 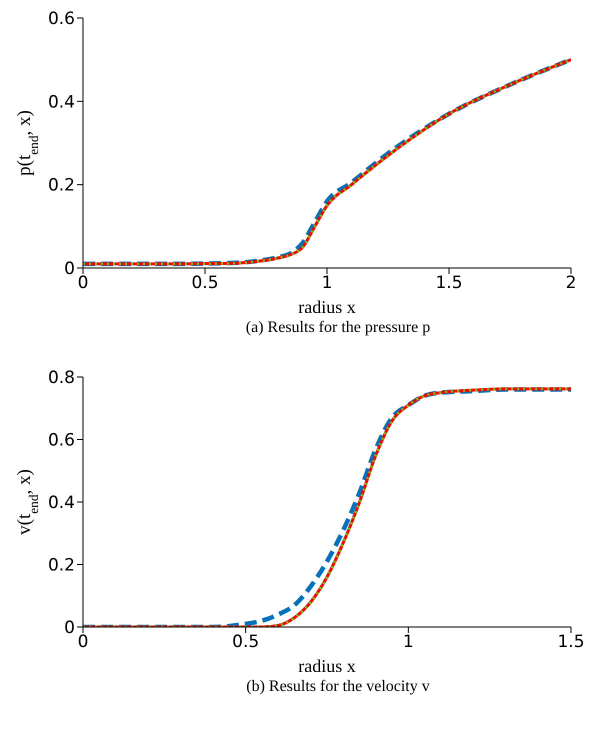 What do you see at coordinates (571, 283) in the screenshot?
I see `x-tick-label: 2` at bounding box center [571, 283].